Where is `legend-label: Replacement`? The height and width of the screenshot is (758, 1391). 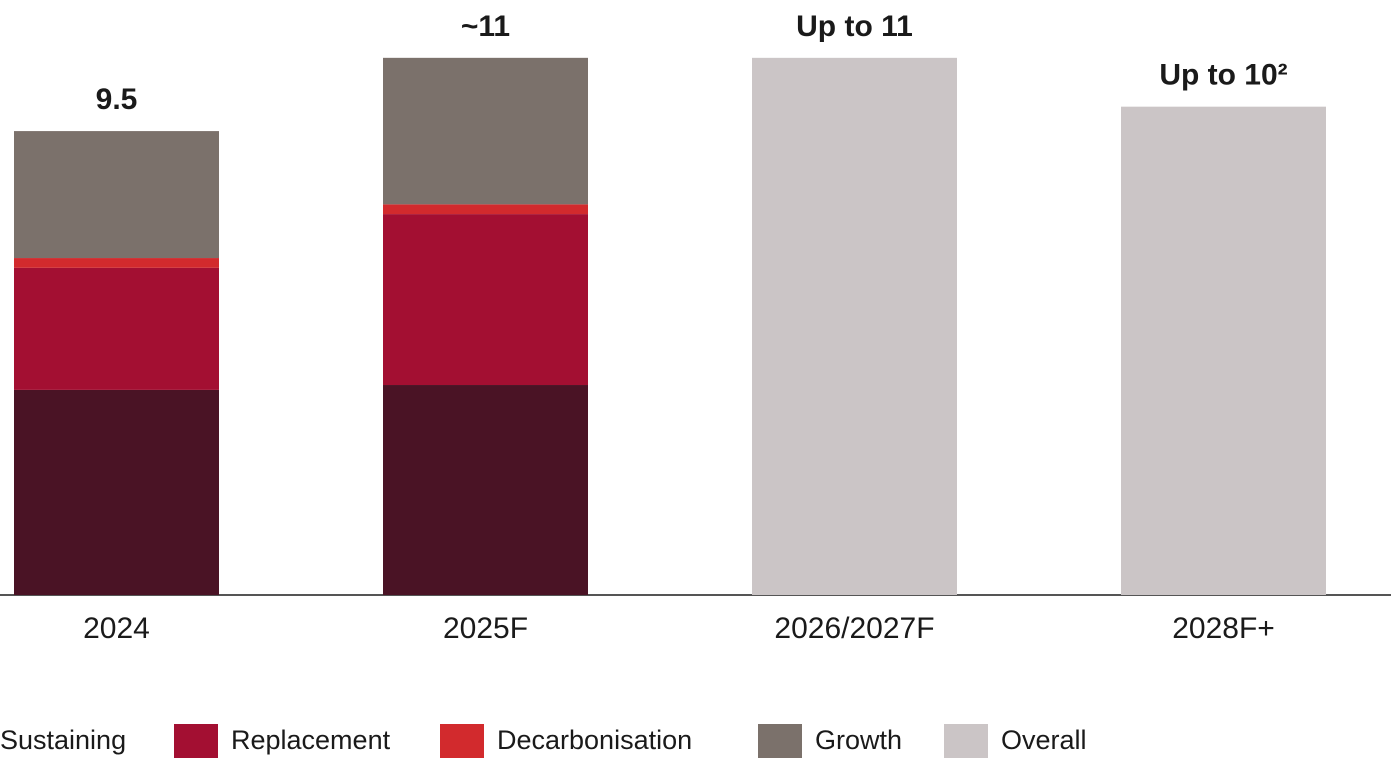 legend-label: Replacement is located at coordinates (311, 740).